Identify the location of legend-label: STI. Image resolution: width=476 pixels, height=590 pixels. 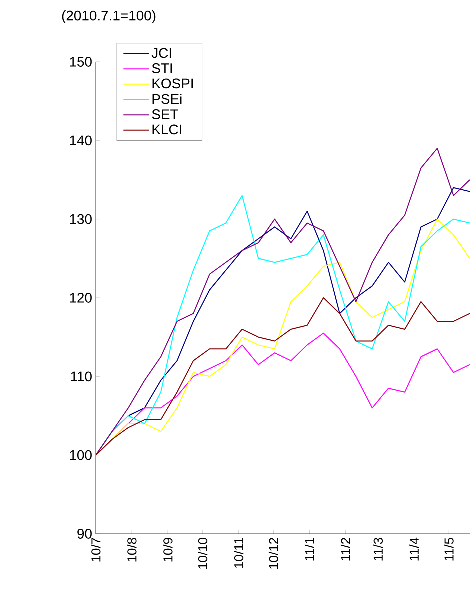
(162, 69).